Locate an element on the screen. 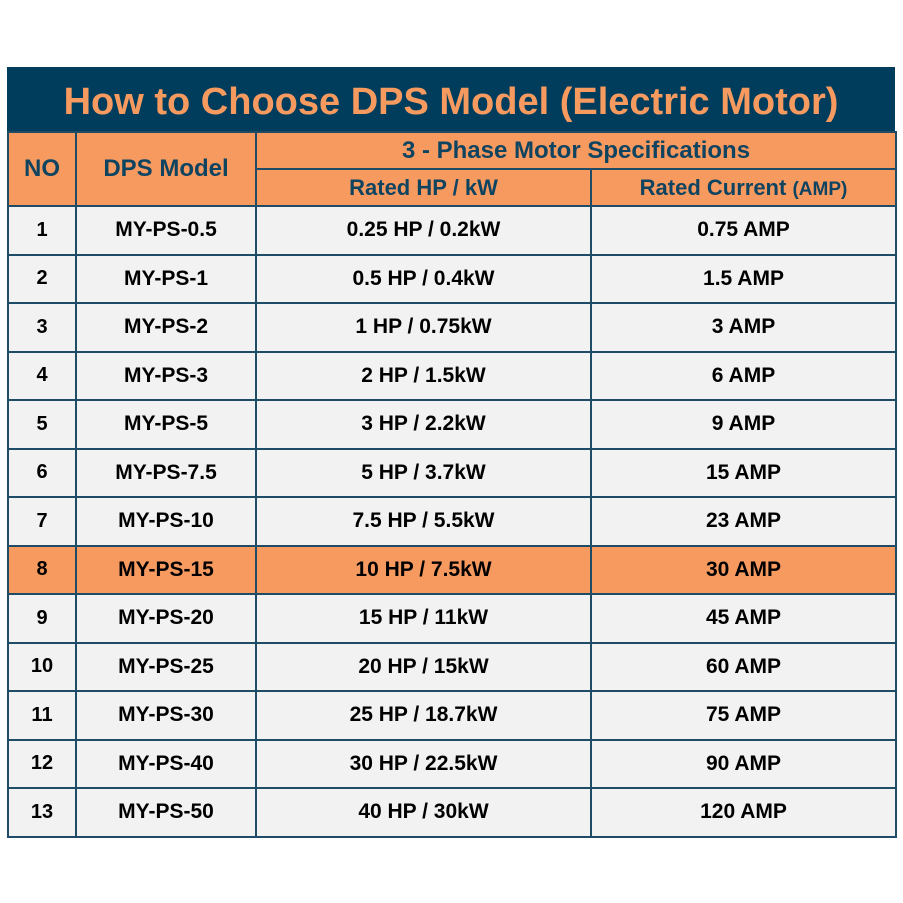 The image size is (903, 903). cell-model: MY-PS-20 is located at coordinates (166, 618).